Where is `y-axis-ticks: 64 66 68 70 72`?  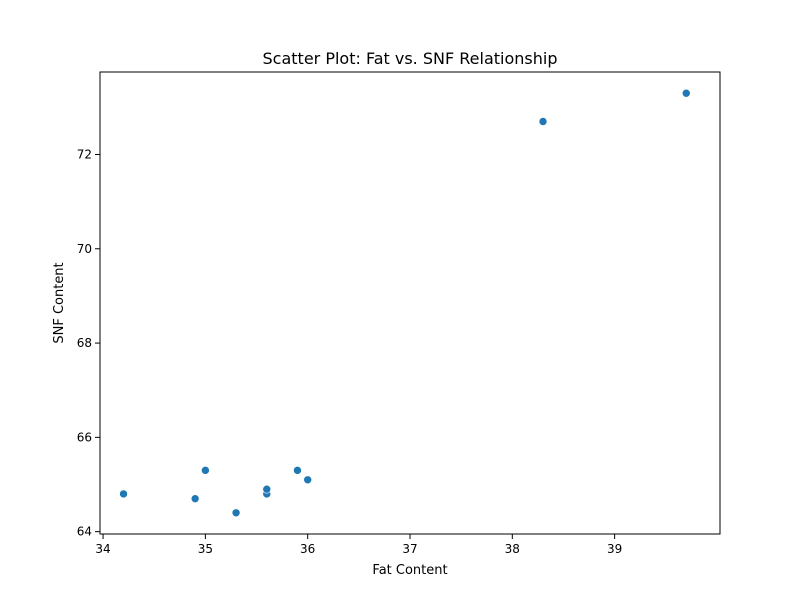
y-axis-ticks: 64 66 68 70 72 is located at coordinates (88, 343).